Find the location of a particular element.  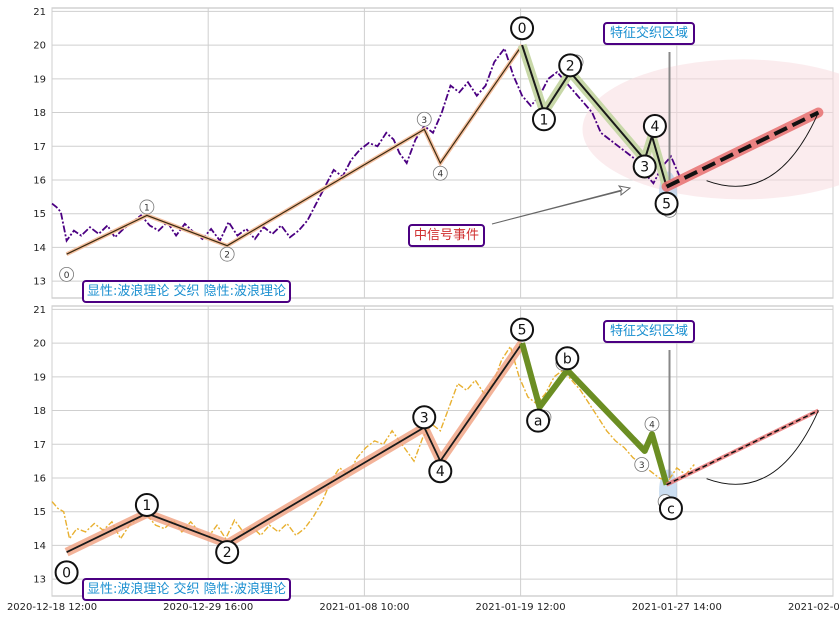

x-tick-label: 2021-02-05 12:00 is located at coordinates (813, 607).